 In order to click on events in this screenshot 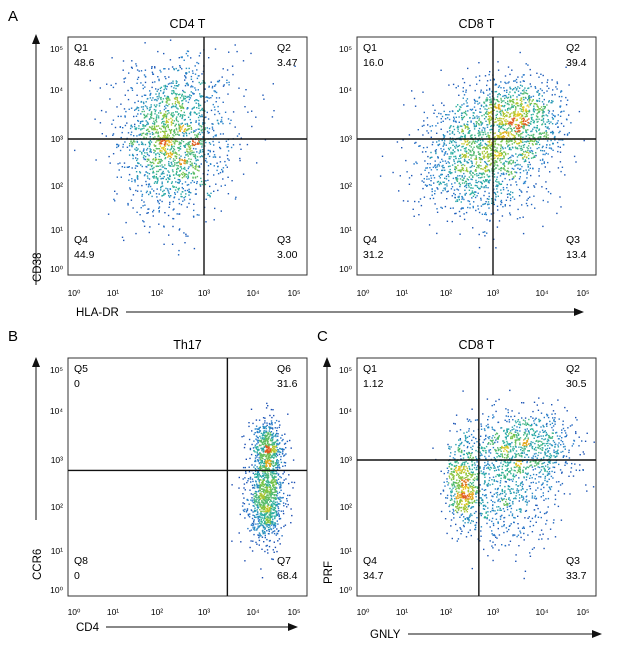, I will do `click(482, 150)`.